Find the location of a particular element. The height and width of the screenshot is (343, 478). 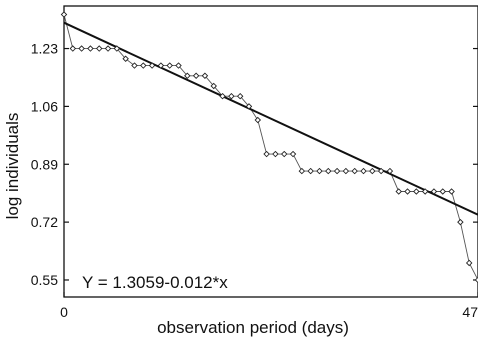

y-tick-label: 1.06 is located at coordinates (44, 106).